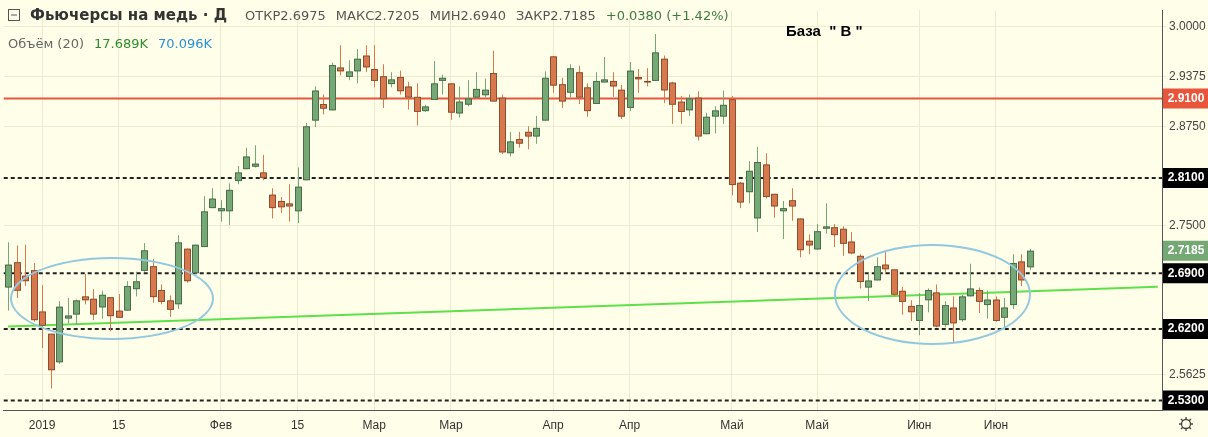 The image size is (1208, 437). Describe the element at coordinates (1188, 26) in the screenshot. I see `y-tick-label: 3.0000` at that location.